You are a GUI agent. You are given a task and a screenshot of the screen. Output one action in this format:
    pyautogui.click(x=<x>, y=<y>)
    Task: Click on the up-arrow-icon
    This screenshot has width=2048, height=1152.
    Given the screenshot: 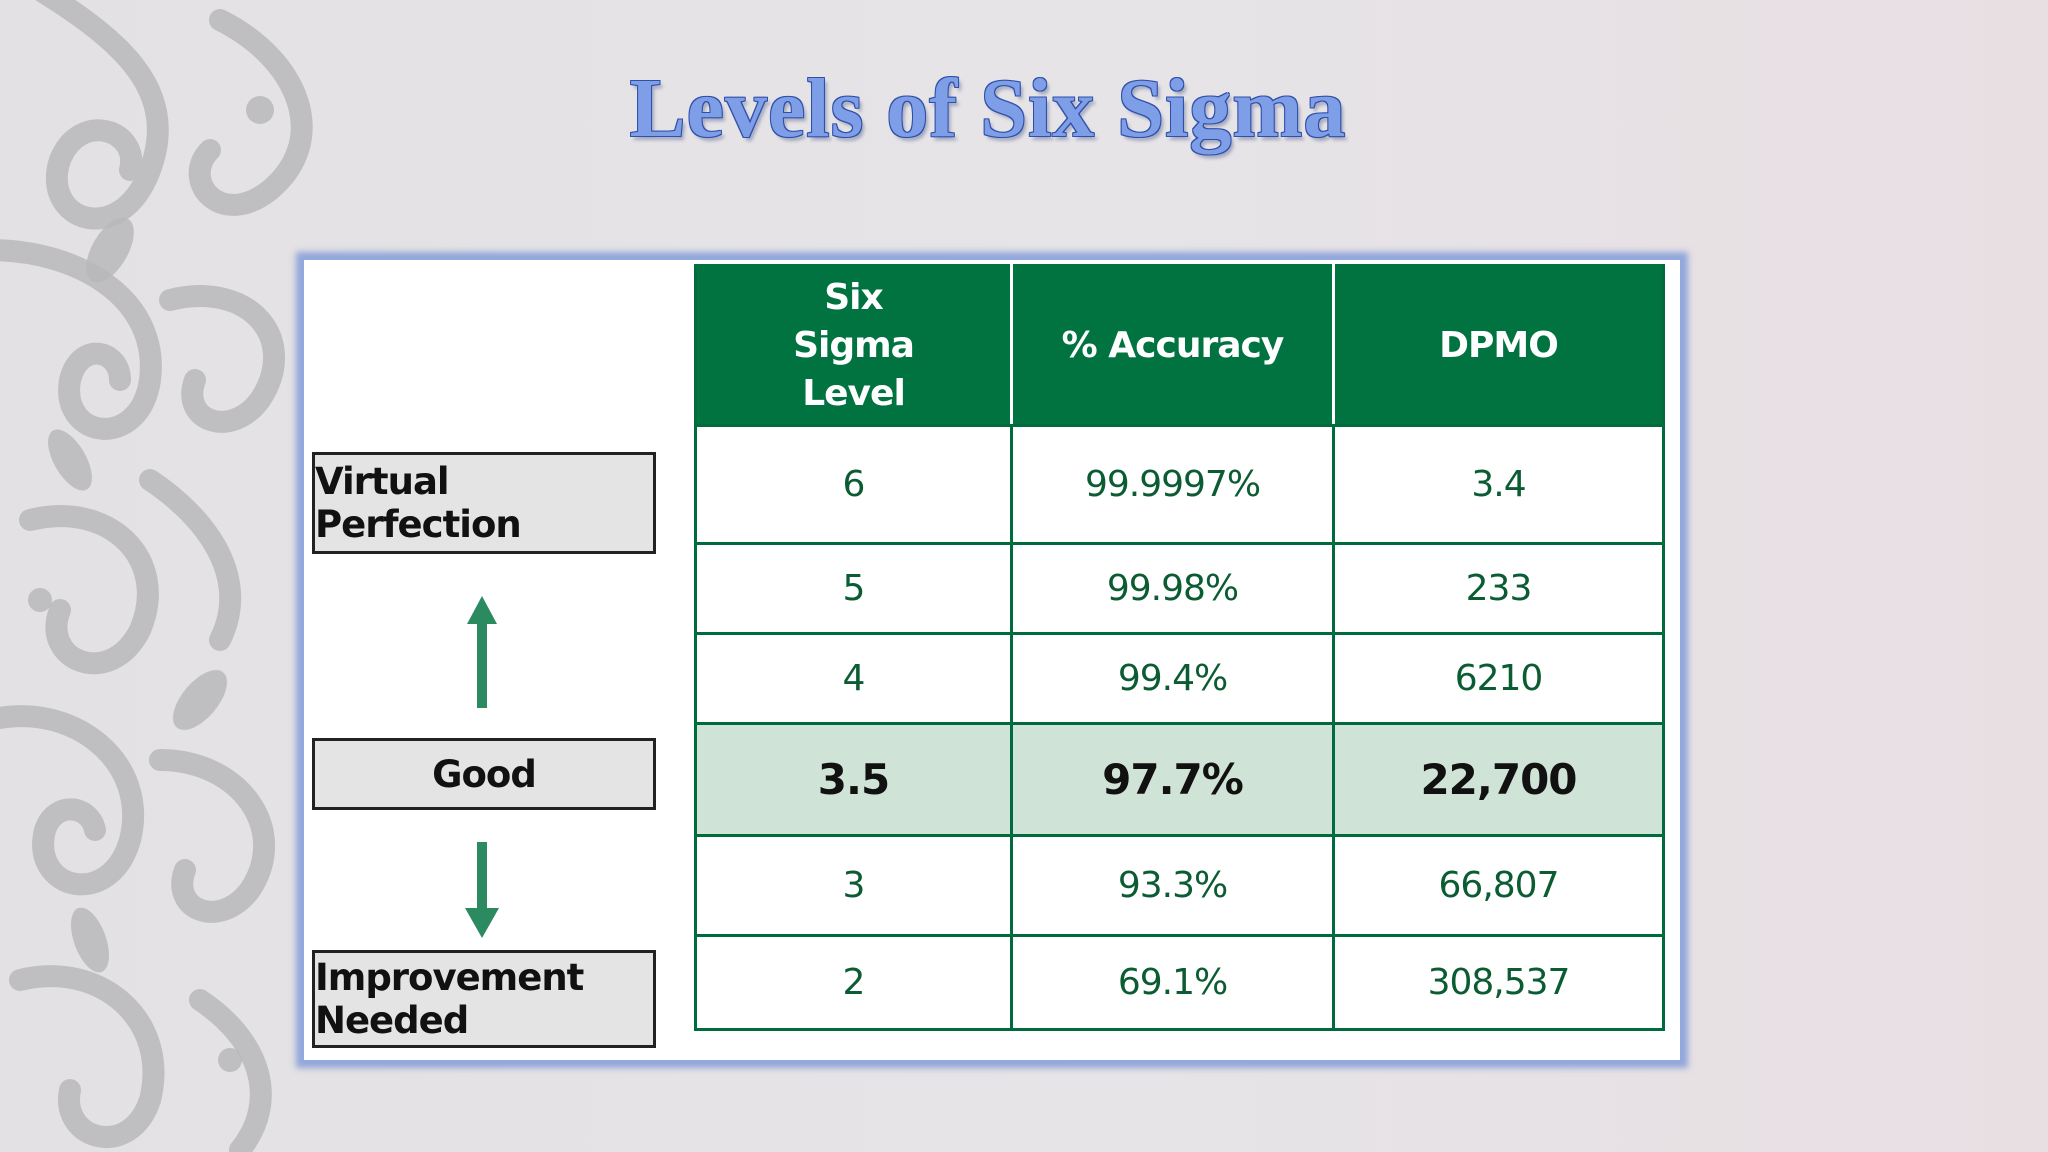 What is the action you would take?
    pyautogui.click(x=482, y=652)
    